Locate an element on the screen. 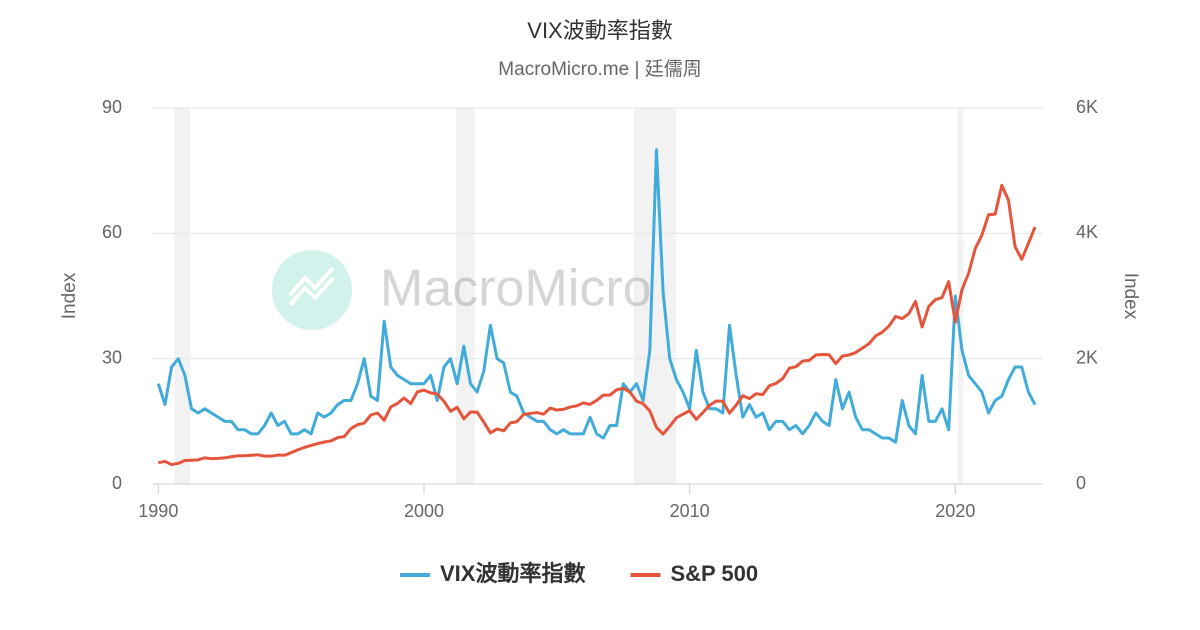  x-tick-label: 1990 is located at coordinates (158, 511).